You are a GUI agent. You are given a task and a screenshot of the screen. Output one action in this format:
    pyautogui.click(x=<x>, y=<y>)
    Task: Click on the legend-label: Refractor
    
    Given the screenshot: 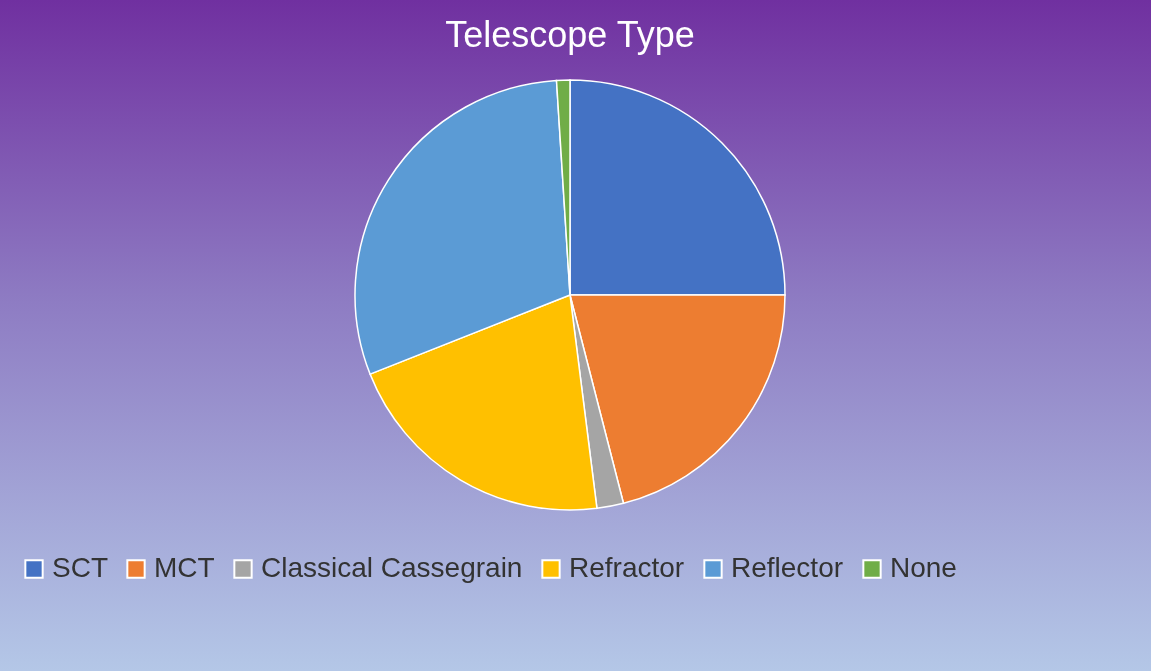 What is the action you would take?
    pyautogui.click(x=627, y=567)
    